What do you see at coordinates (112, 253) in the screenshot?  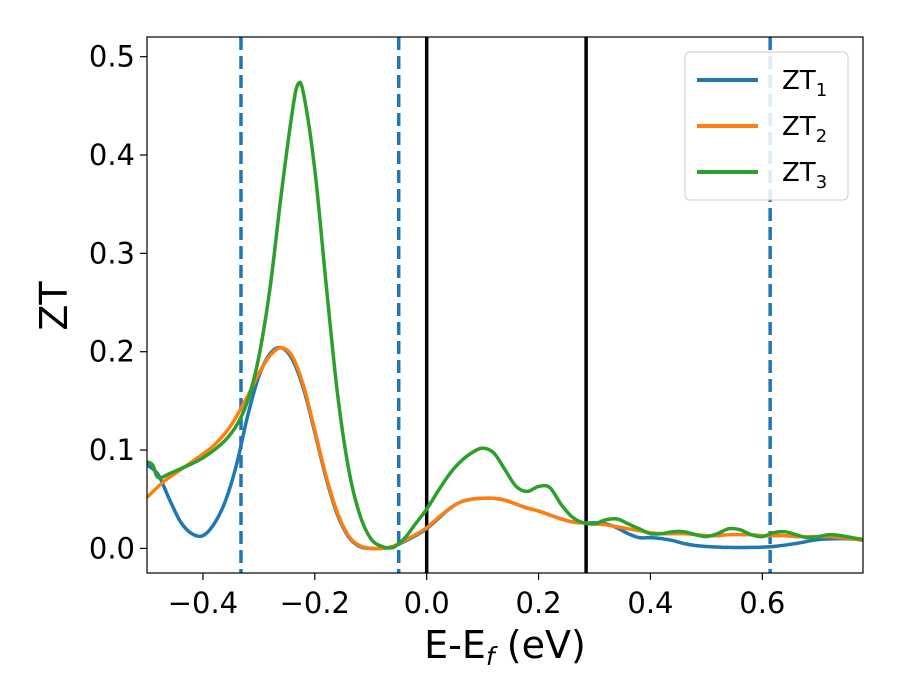 I see `y-tick-label: 0.3` at bounding box center [112, 253].